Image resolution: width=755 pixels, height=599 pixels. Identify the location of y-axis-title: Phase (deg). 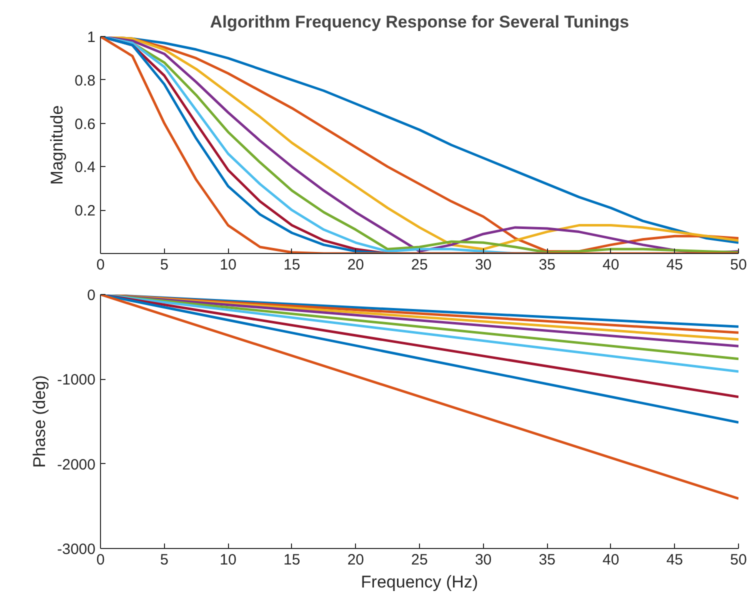
(40, 421).